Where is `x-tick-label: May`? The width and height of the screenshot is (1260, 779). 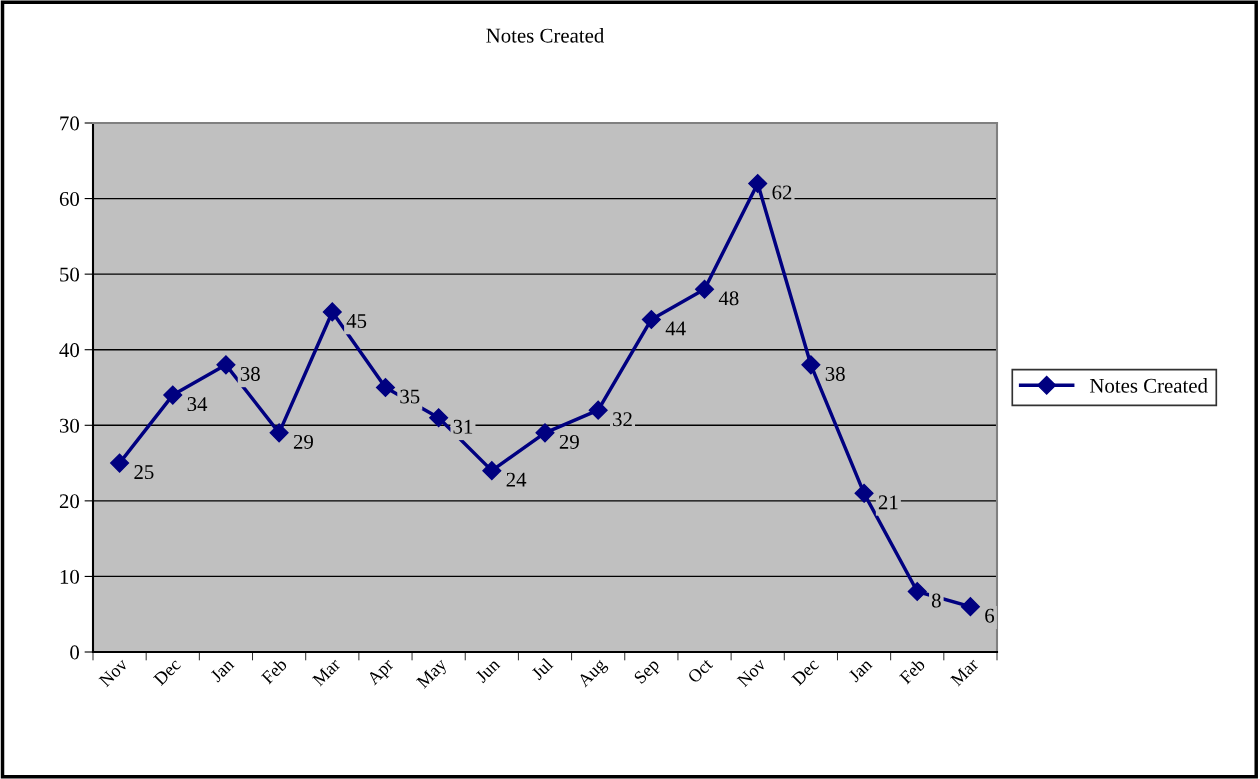 x-tick-label: May is located at coordinates (433, 674).